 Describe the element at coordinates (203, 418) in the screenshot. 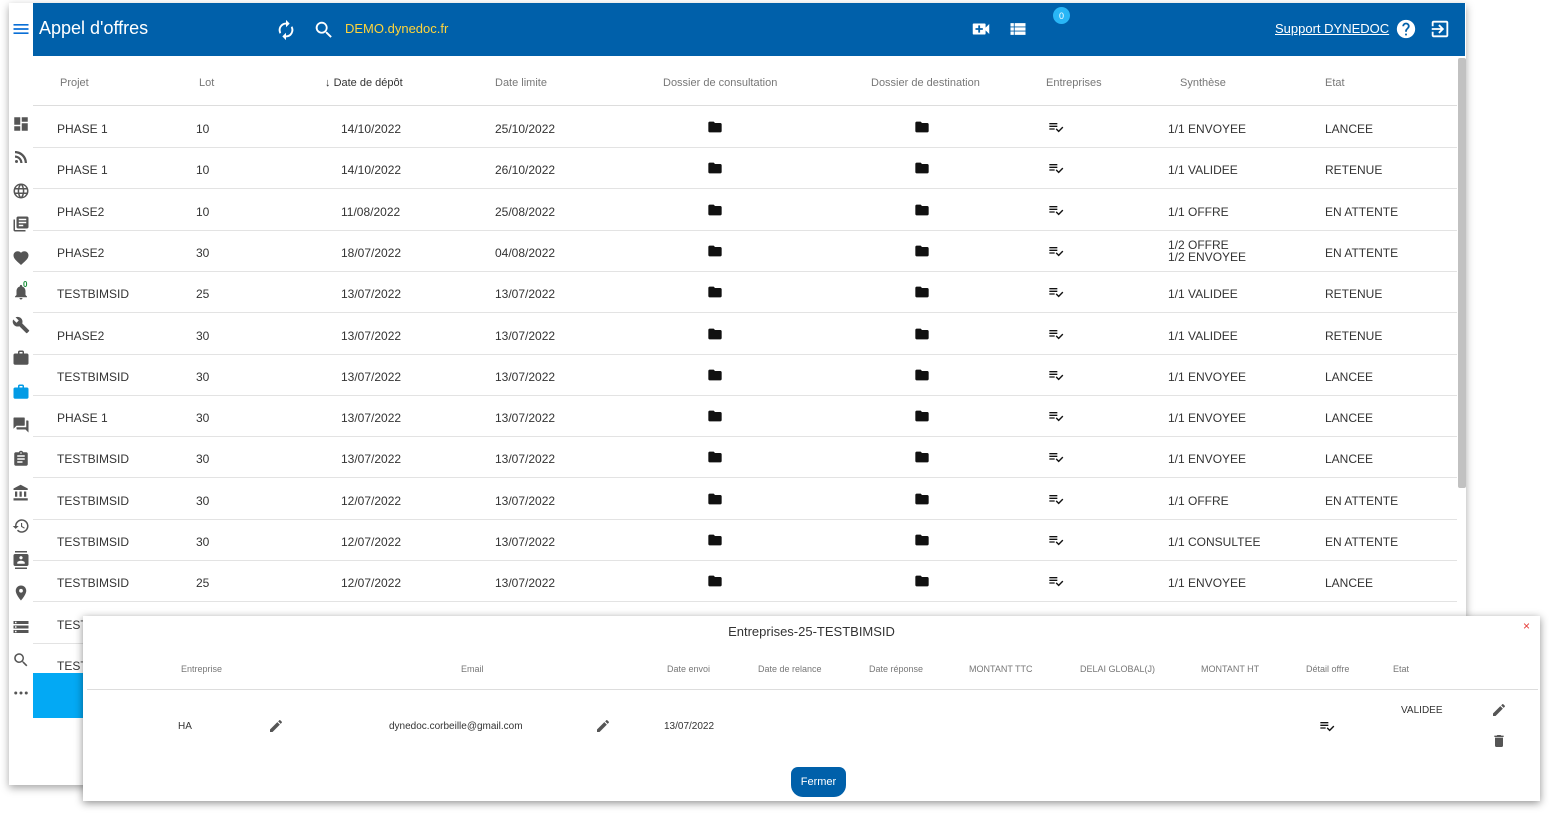

I see `cell-lot: 30` at that location.